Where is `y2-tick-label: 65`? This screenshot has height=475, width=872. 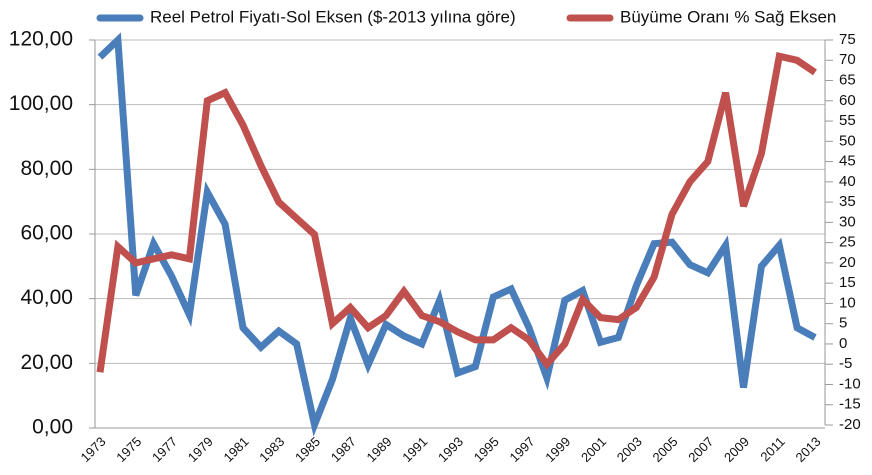
y2-tick-label: 65 is located at coordinates (847, 79).